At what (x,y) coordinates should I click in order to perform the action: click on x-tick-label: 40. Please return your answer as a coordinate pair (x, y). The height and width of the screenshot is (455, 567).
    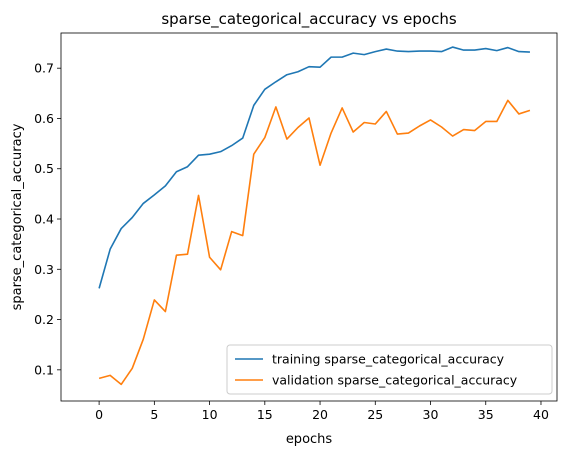
    Looking at the image, I should click on (541, 414).